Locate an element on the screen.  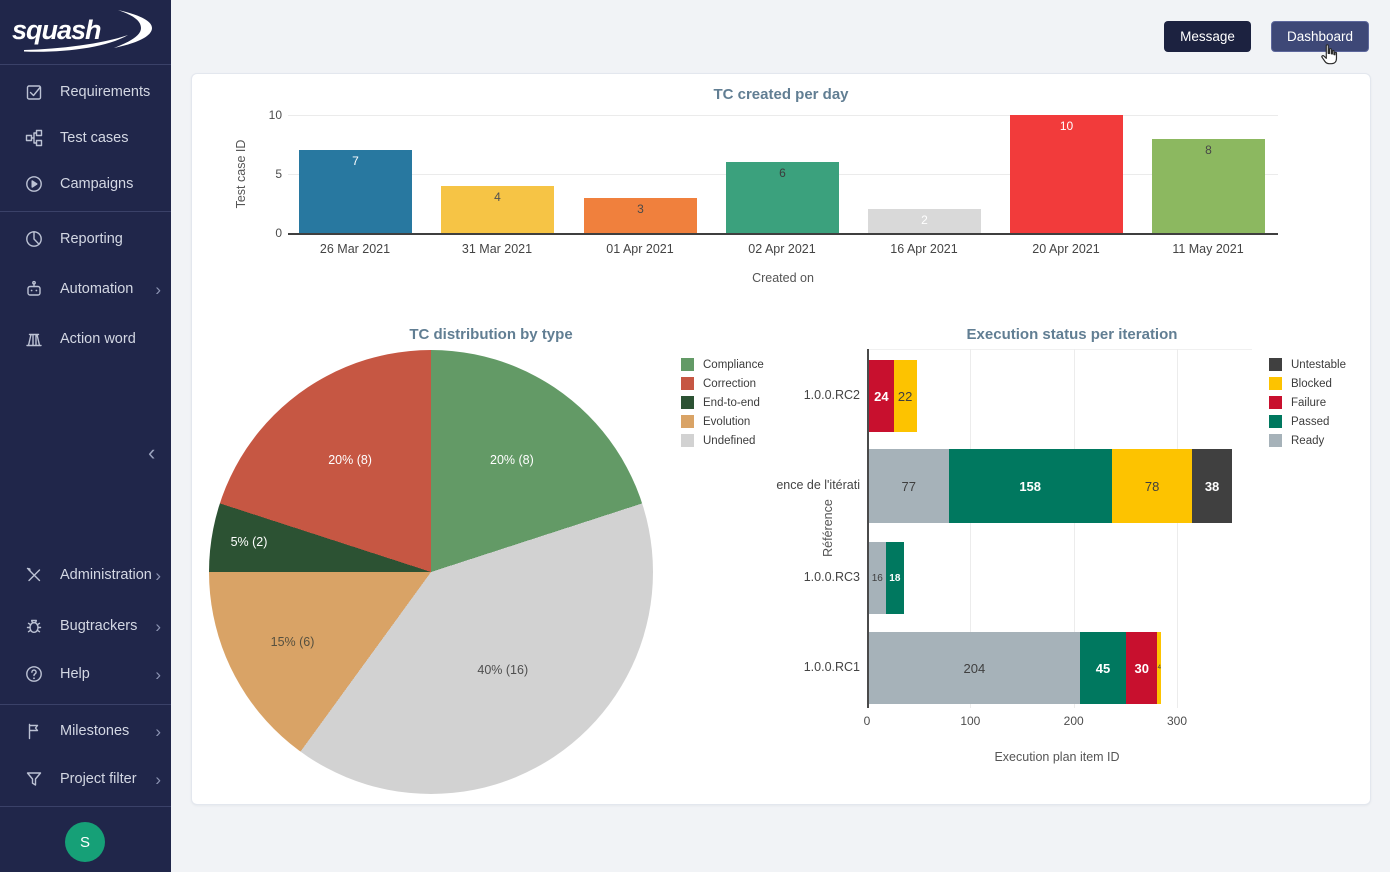
stacked-legend-item: Passed is located at coordinates (1299, 421).